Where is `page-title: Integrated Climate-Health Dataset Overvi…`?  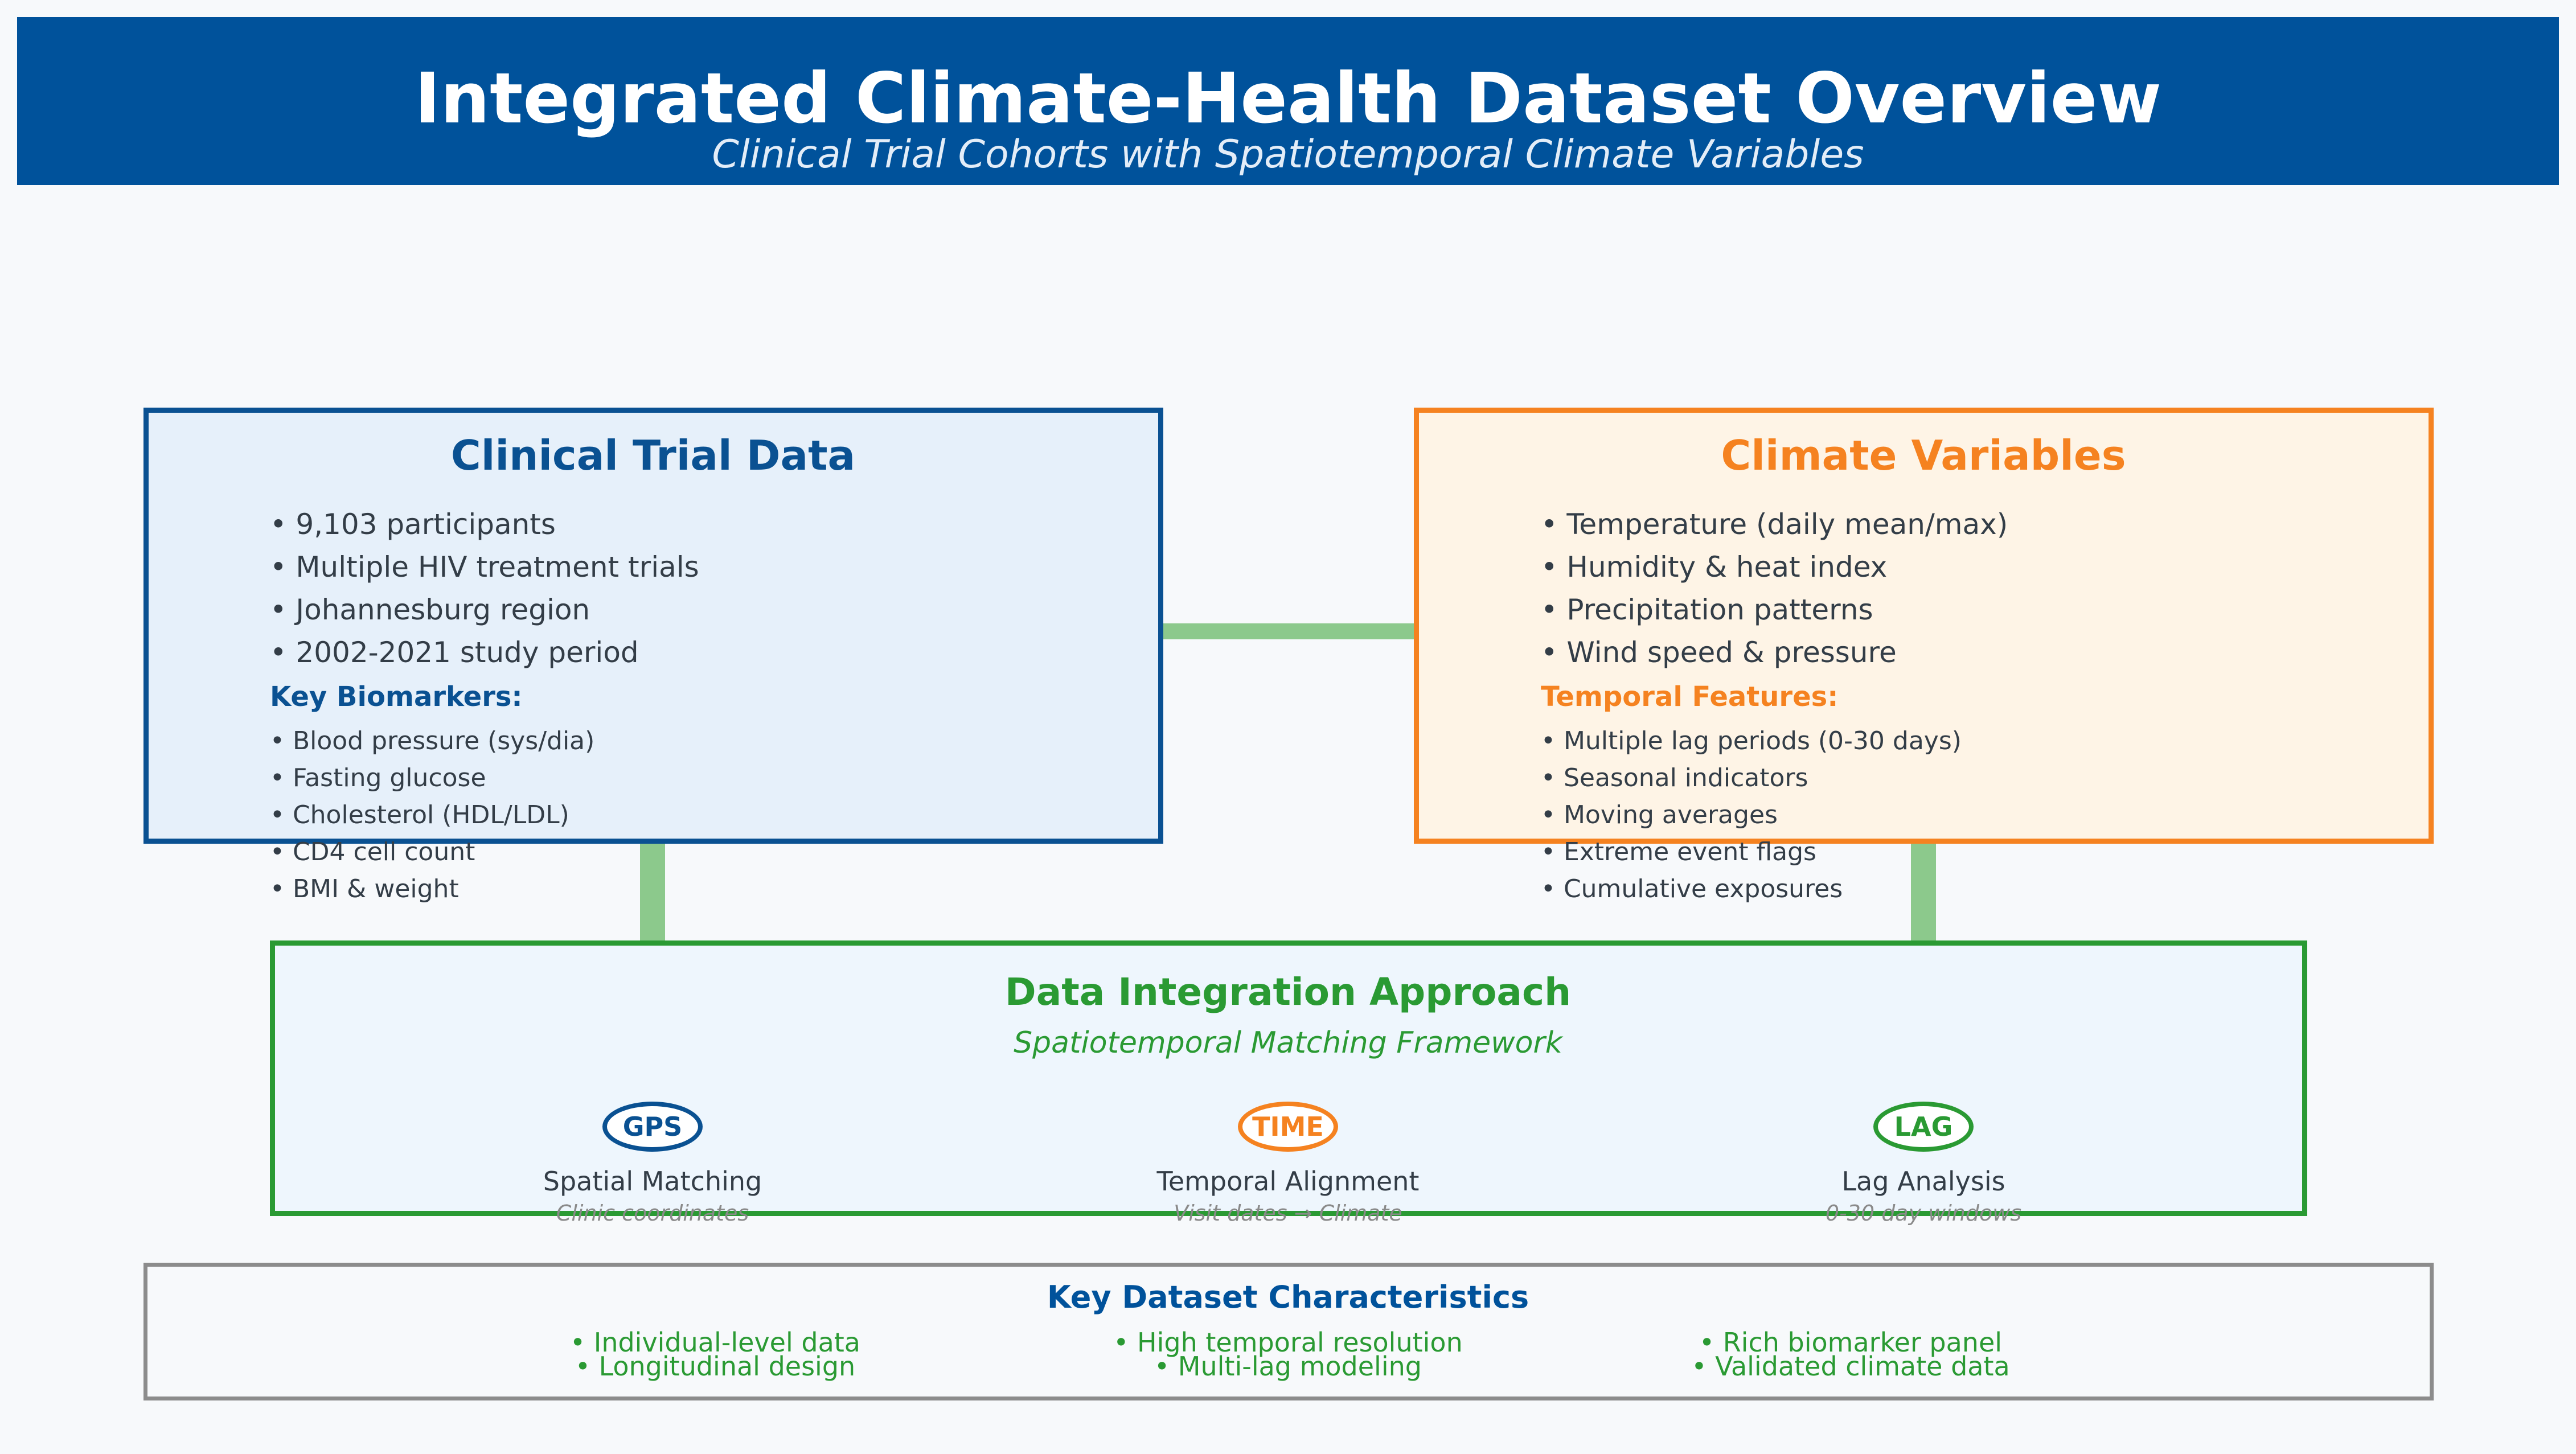
page-title: Integrated Climate-Health Dataset Overvi… is located at coordinates (1288, 98).